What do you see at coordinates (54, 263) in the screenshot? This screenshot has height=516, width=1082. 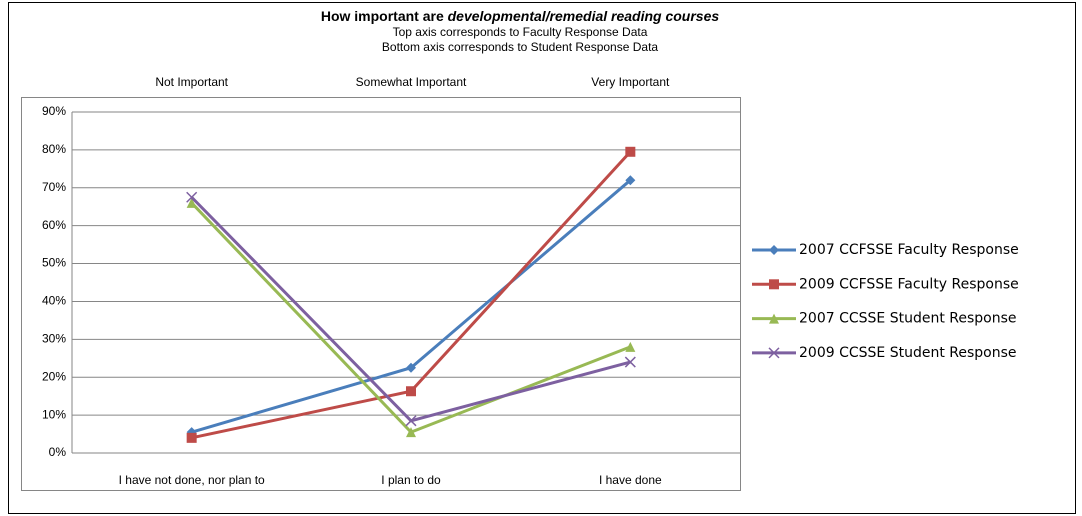 I see `y-tick-label: 50%` at bounding box center [54, 263].